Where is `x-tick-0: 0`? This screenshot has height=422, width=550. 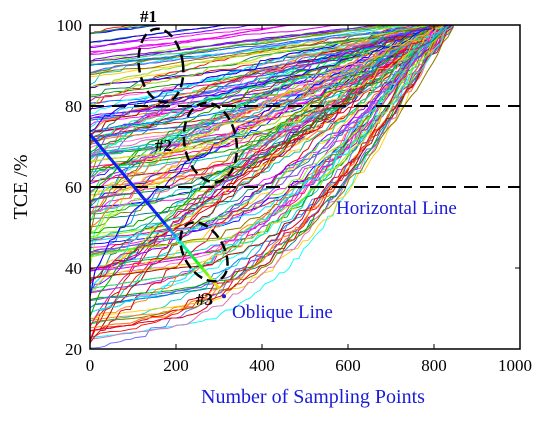
x-tick-0: 0 is located at coordinates (90, 365).